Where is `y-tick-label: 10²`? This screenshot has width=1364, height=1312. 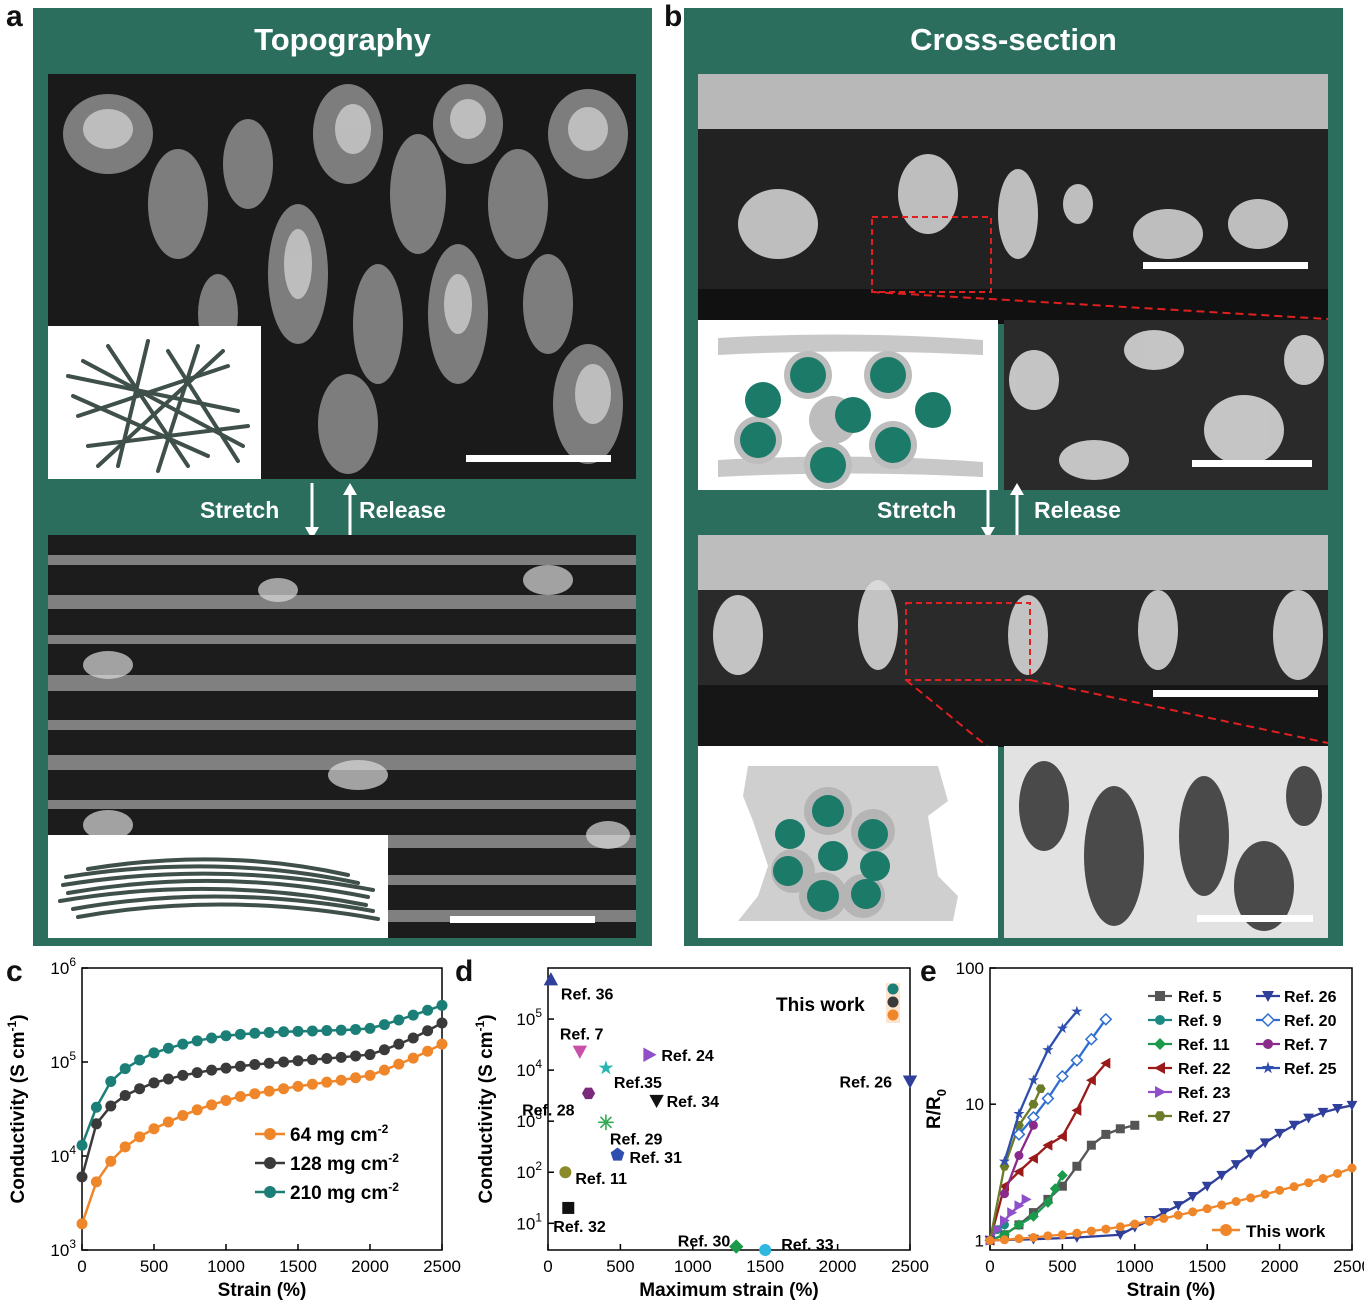 y-tick-label: 10² is located at coordinates (529, 1170).